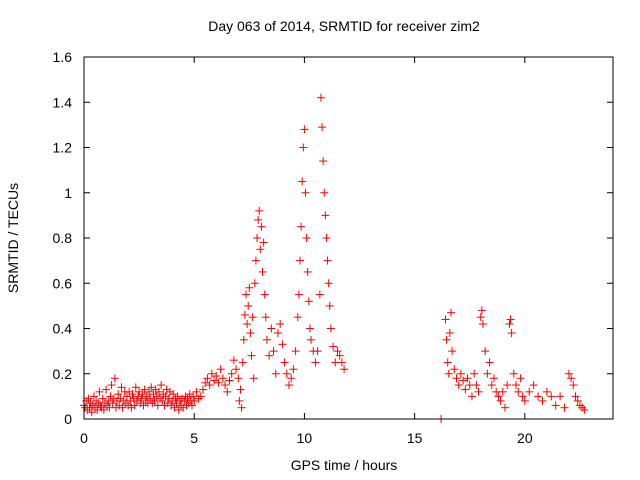  I want to click on y-tick-label: 0.8, so click(63, 238).